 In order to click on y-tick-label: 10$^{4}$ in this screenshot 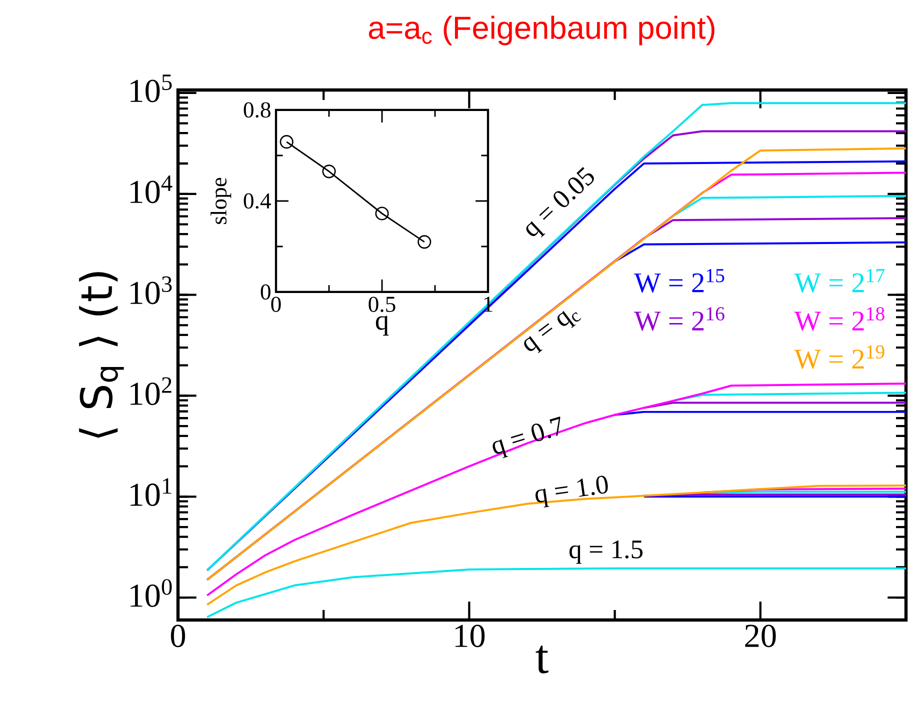, I will do `click(151, 189)`.